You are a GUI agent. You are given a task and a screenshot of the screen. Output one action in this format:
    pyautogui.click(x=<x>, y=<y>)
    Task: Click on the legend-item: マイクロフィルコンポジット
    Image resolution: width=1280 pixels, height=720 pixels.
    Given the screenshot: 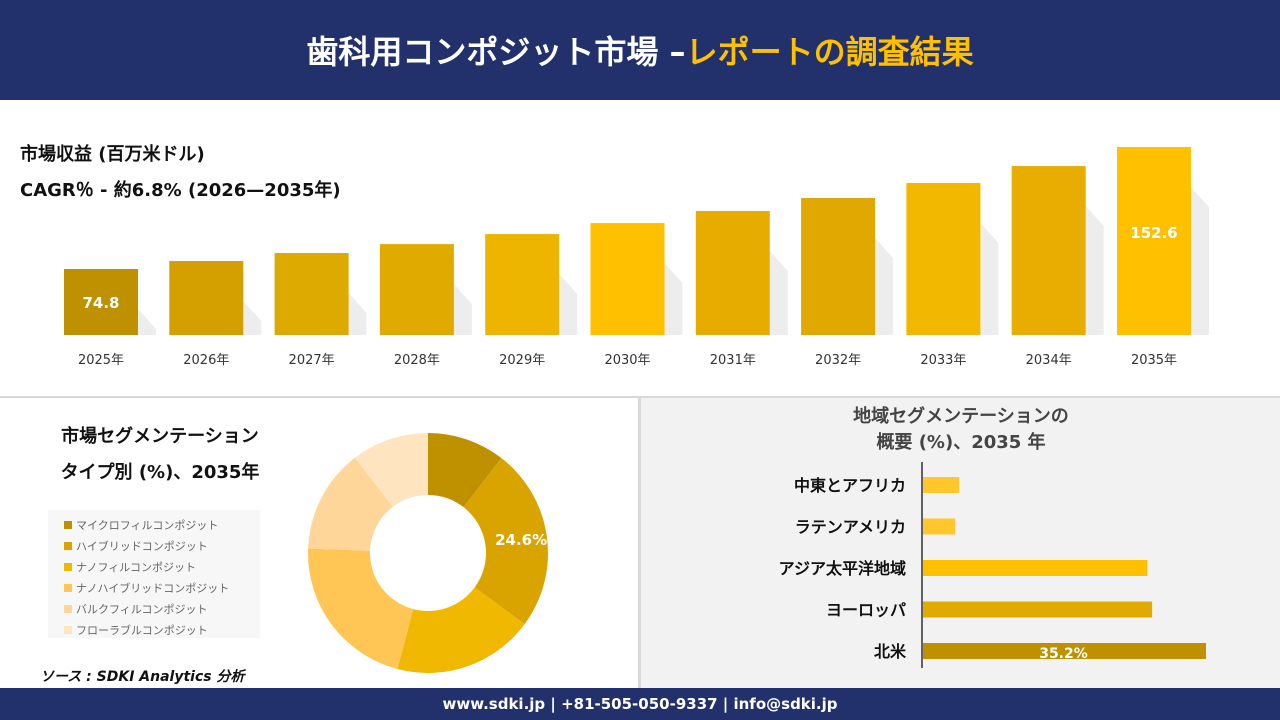 What is the action you would take?
    pyautogui.click(x=154, y=524)
    